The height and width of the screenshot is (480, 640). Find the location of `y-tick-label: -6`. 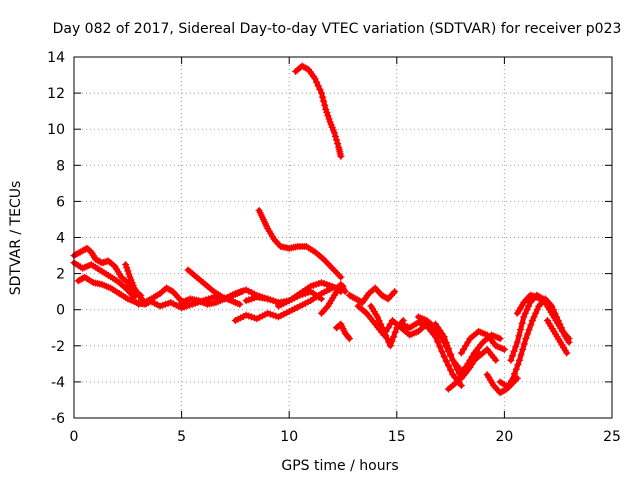

y-tick-label: -6 is located at coordinates (58, 419).